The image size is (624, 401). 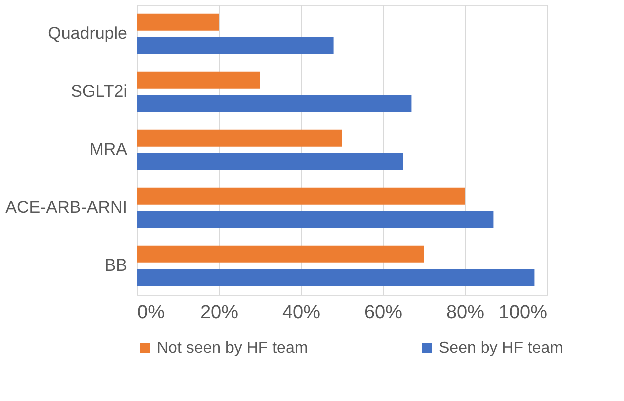 What do you see at coordinates (109, 149) in the screenshot?
I see `y-tick-label: MRA` at bounding box center [109, 149].